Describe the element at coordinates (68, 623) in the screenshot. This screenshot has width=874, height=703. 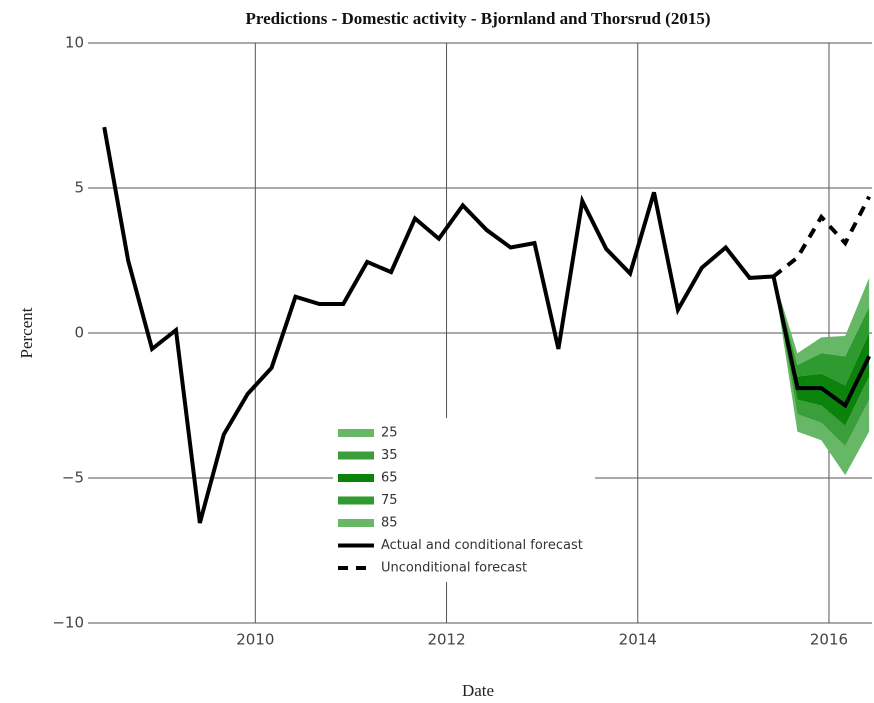
I see `y-tick-label: −10` at that location.